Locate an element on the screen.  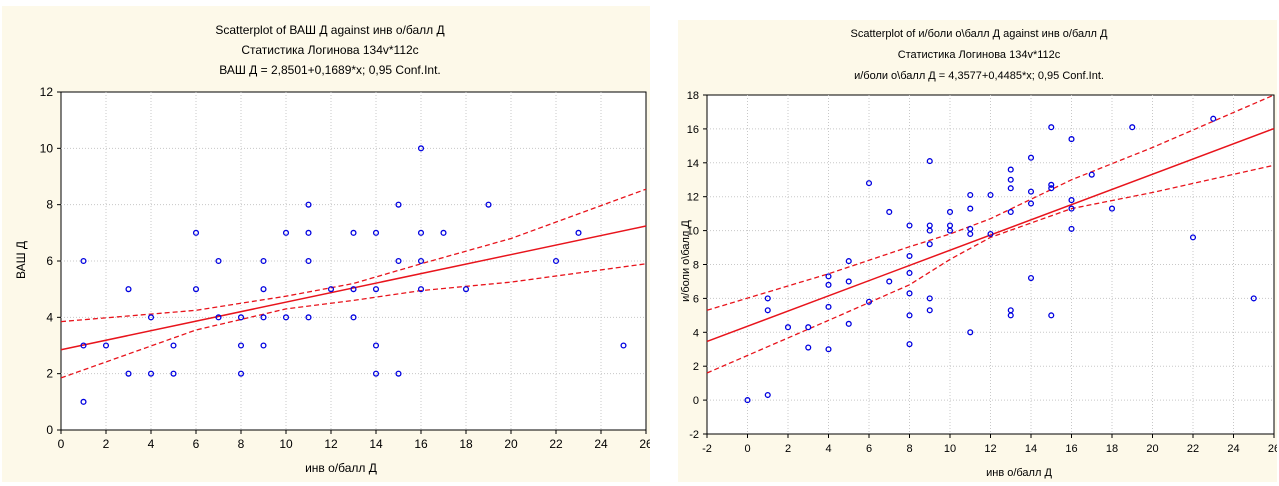
x-axis-label: инв о/балл Д is located at coordinates (341, 468).